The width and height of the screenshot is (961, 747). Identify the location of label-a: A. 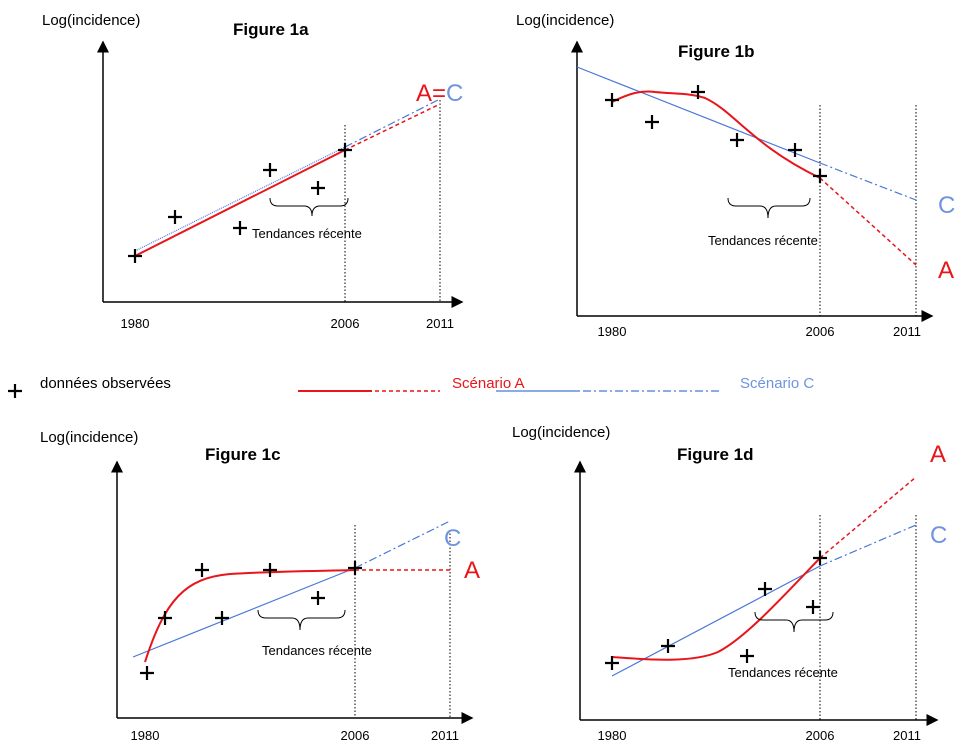
(424, 93).